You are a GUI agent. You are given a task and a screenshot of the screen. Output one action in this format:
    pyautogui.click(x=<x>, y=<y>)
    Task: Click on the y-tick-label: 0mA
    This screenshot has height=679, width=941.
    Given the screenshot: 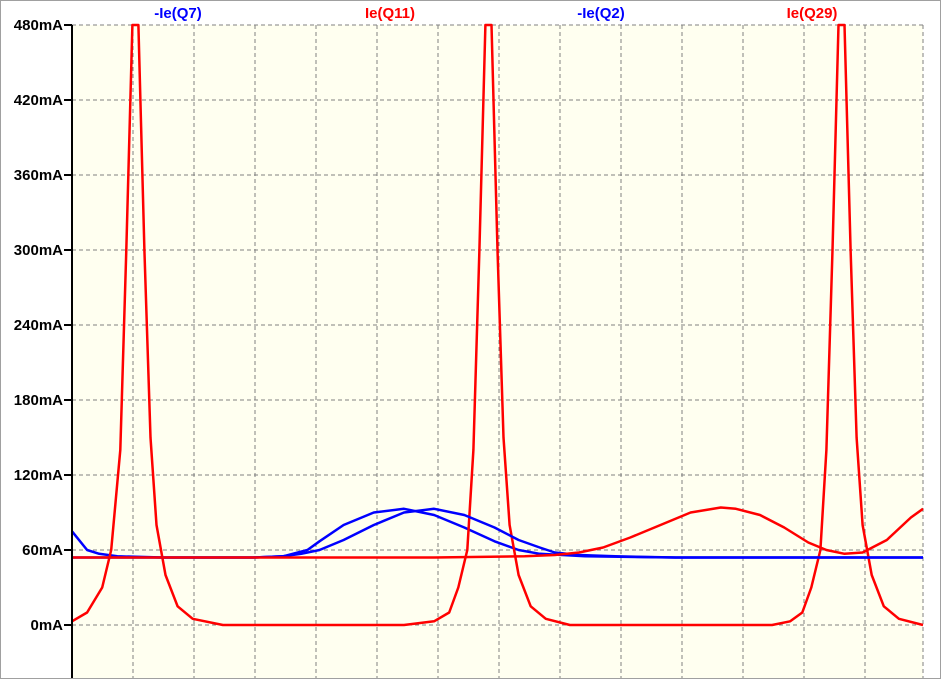 What is the action you would take?
    pyautogui.click(x=46, y=625)
    